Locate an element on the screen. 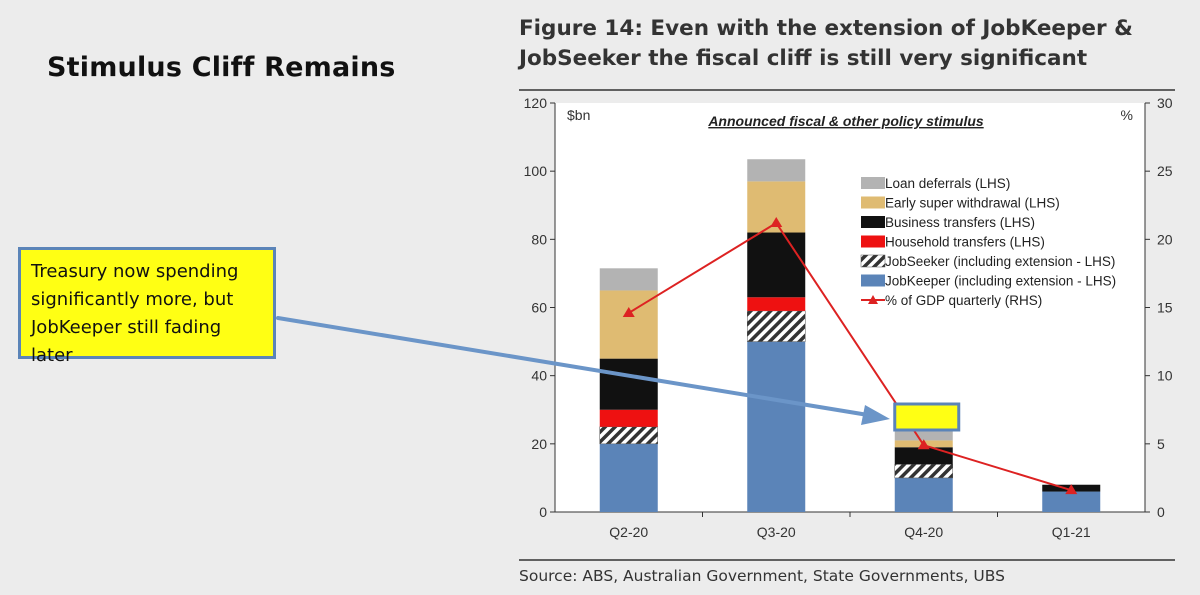 This screenshot has height=595, width=1200. y2-tick-label: 0 is located at coordinates (1161, 512).